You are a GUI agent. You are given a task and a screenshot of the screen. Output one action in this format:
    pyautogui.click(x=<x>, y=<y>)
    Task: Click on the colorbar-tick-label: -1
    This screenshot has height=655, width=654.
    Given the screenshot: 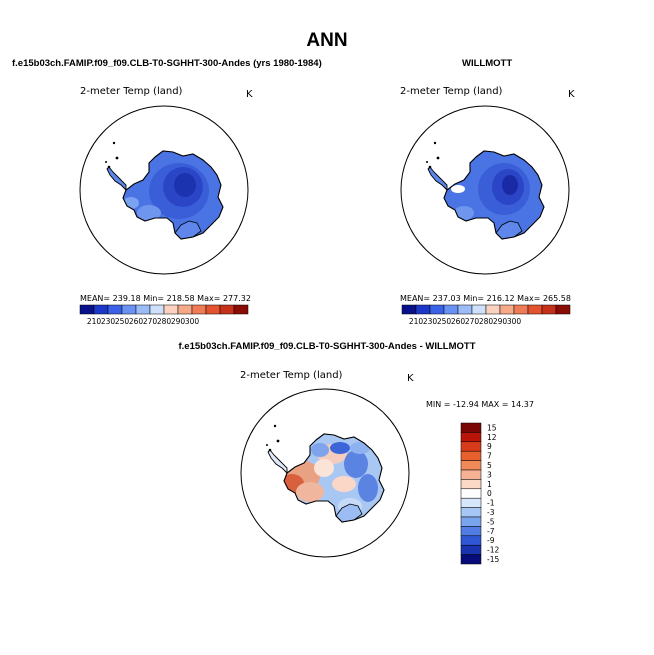 What is the action you would take?
    pyautogui.click(x=491, y=503)
    